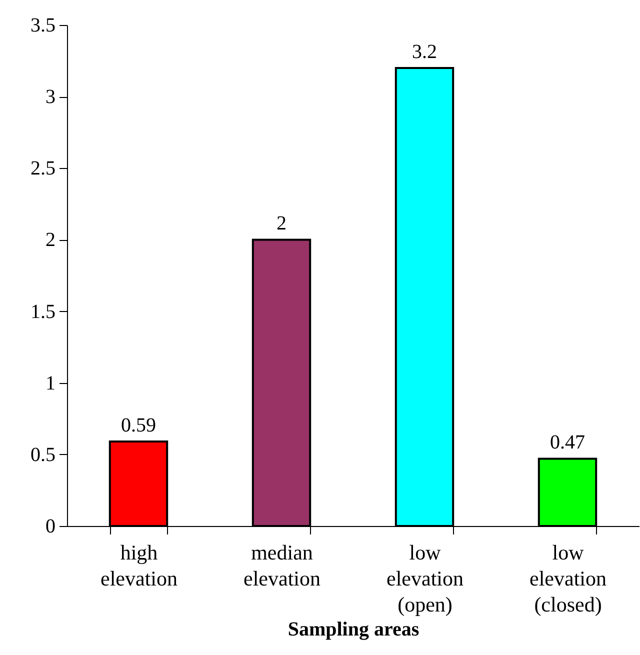 The height and width of the screenshot is (655, 640). What do you see at coordinates (568, 578) in the screenshot?
I see `x-tick-label: low elevation (closed)` at bounding box center [568, 578].